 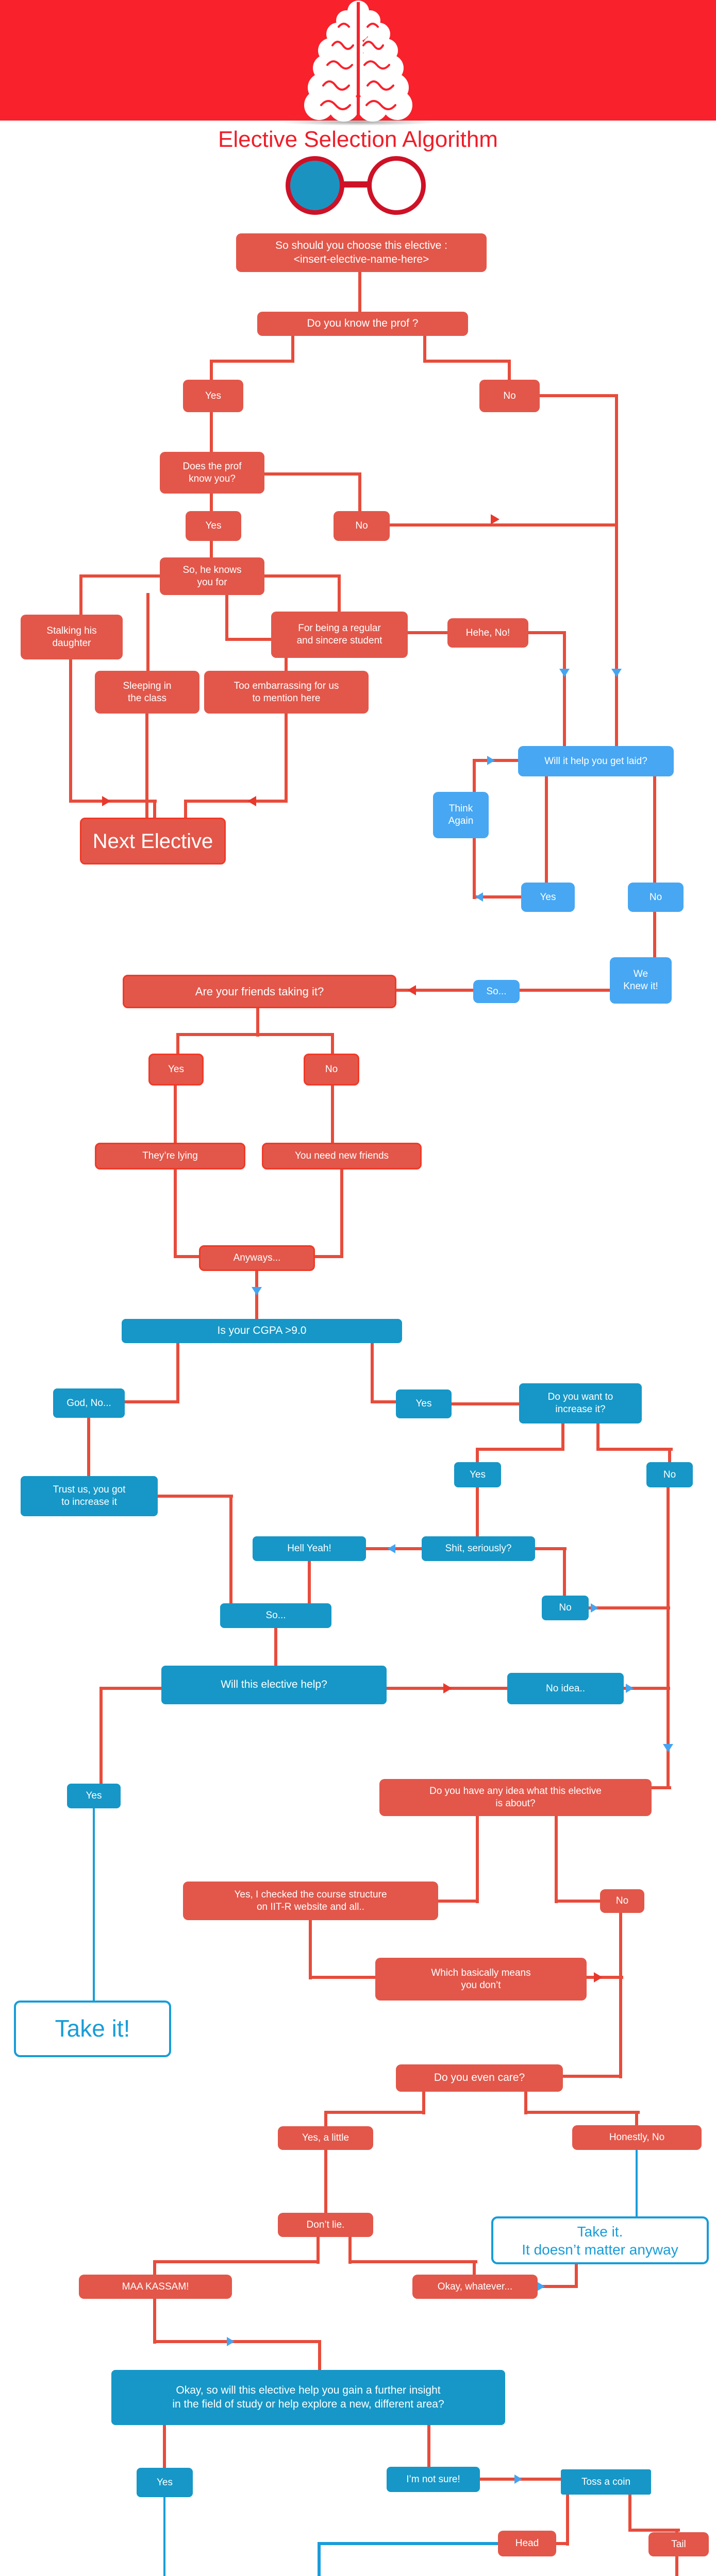 What do you see at coordinates (478, 1548) in the screenshot?
I see `flow-node-shit-seriously: Shit, seriously?` at bounding box center [478, 1548].